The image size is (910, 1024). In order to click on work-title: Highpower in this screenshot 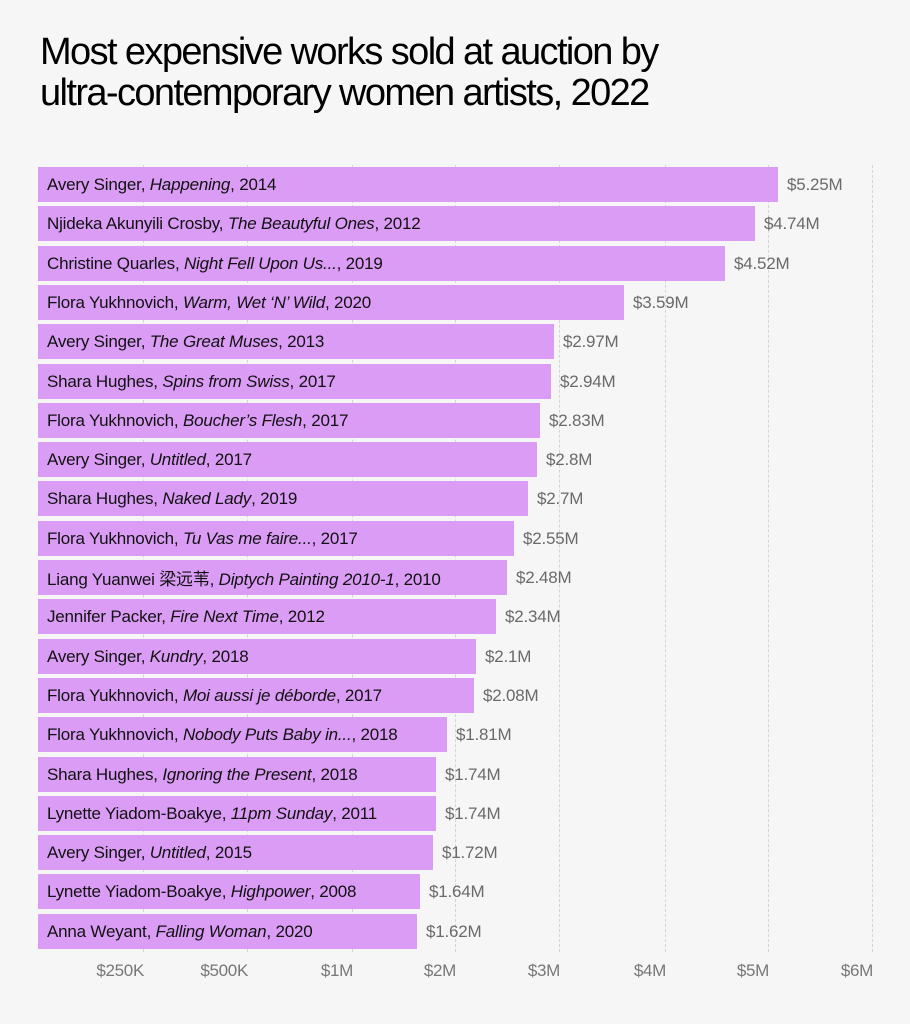, I will do `click(270, 891)`.